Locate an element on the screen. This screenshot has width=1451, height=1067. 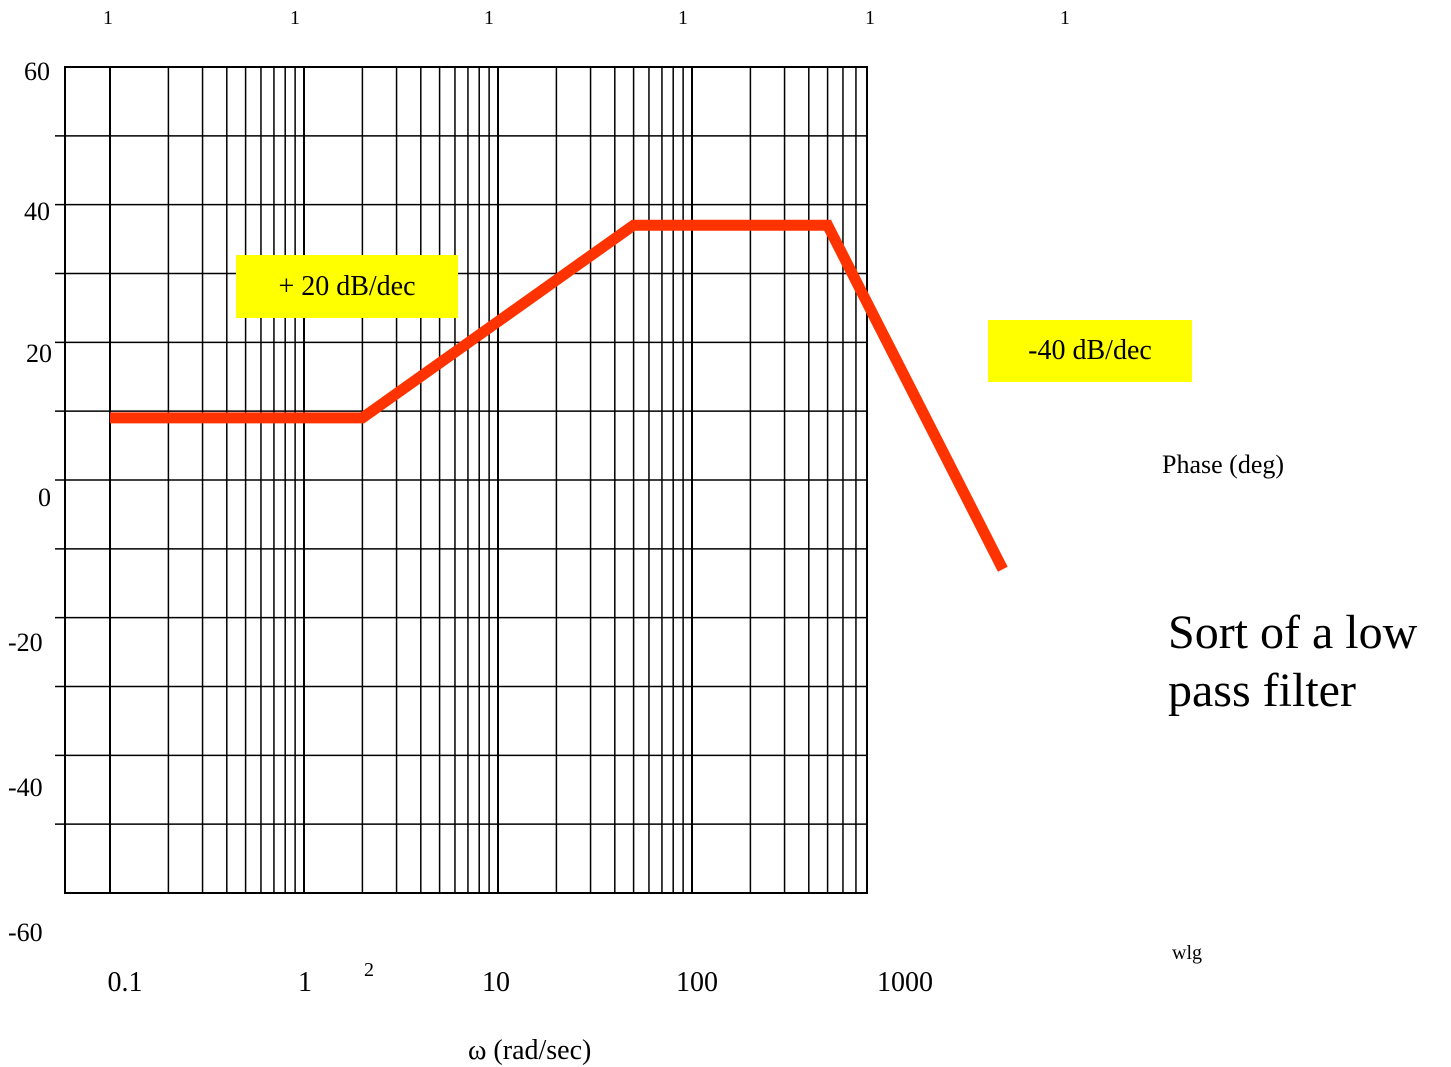
top-mark-3: 1 is located at coordinates (489, 18).